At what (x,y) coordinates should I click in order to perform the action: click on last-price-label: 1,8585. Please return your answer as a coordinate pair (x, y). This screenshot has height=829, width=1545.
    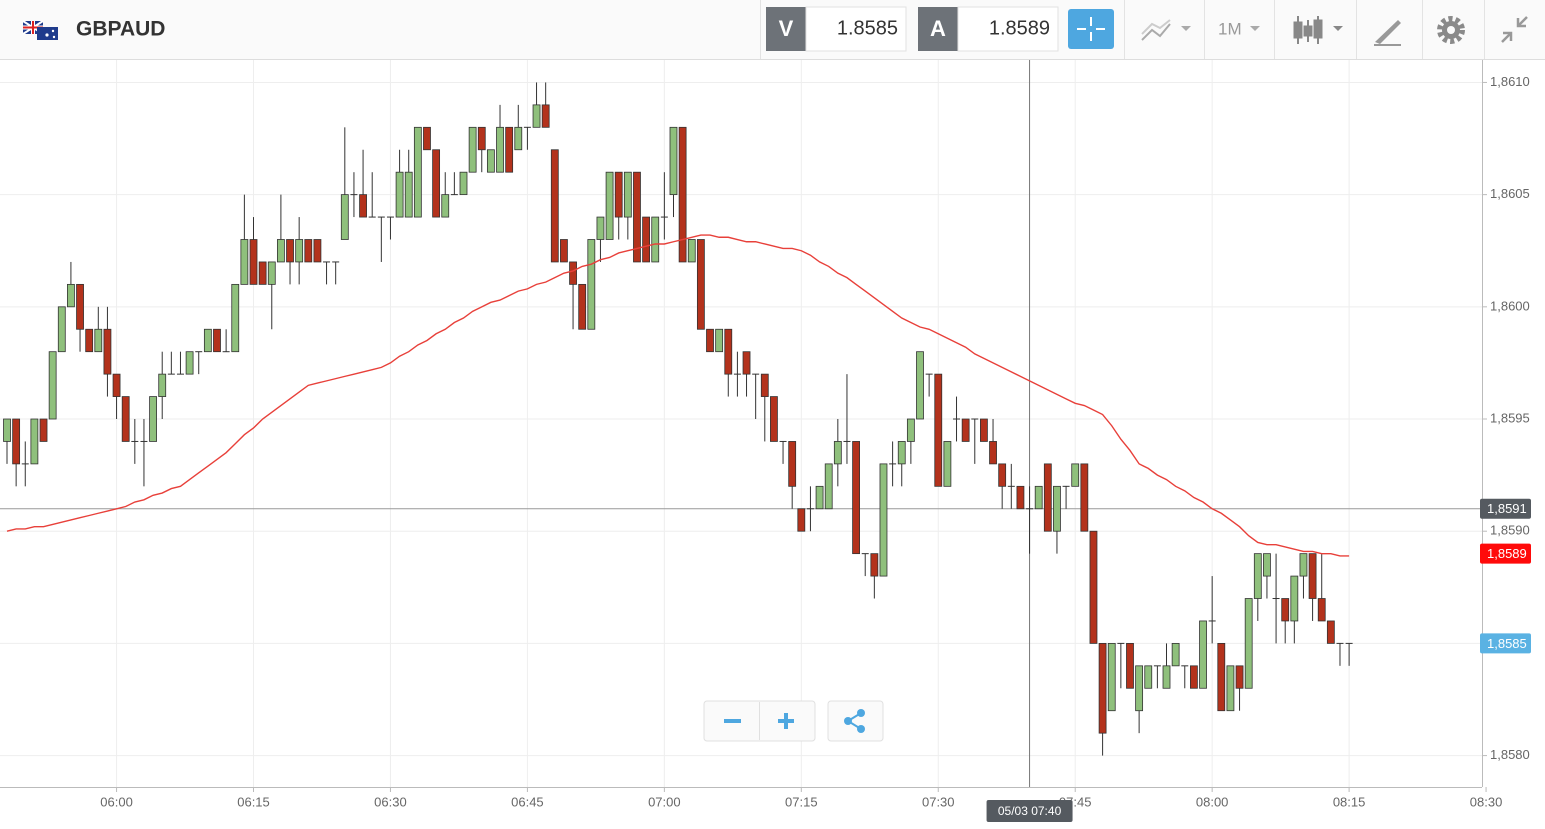
    Looking at the image, I should click on (1507, 643).